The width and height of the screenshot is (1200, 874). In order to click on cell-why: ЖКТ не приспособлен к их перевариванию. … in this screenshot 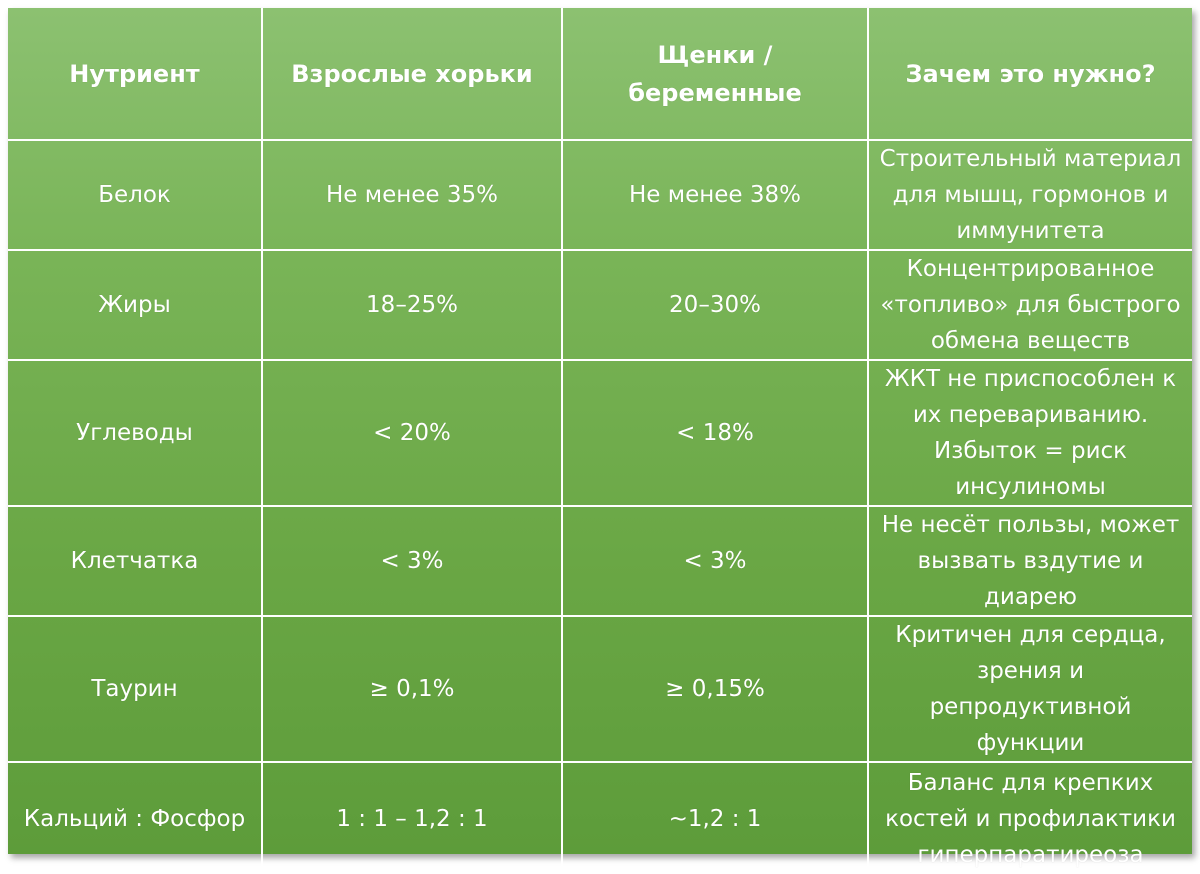, I will do `click(1029, 433)`.